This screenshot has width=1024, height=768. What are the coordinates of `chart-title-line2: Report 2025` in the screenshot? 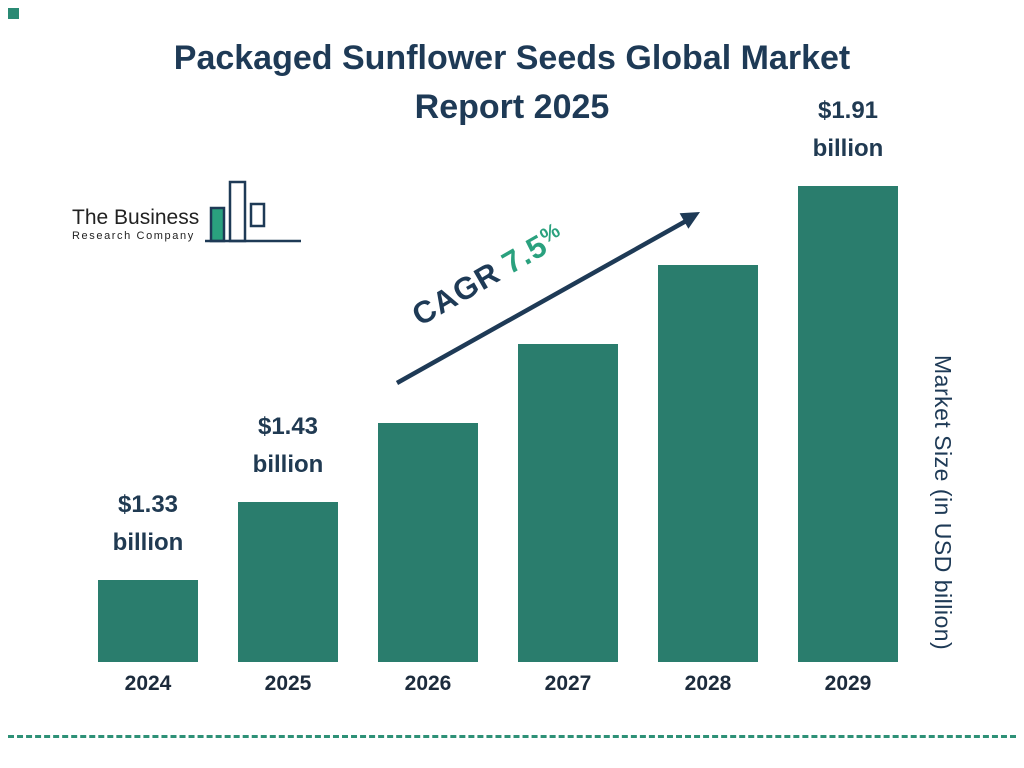 It's located at (512, 107).